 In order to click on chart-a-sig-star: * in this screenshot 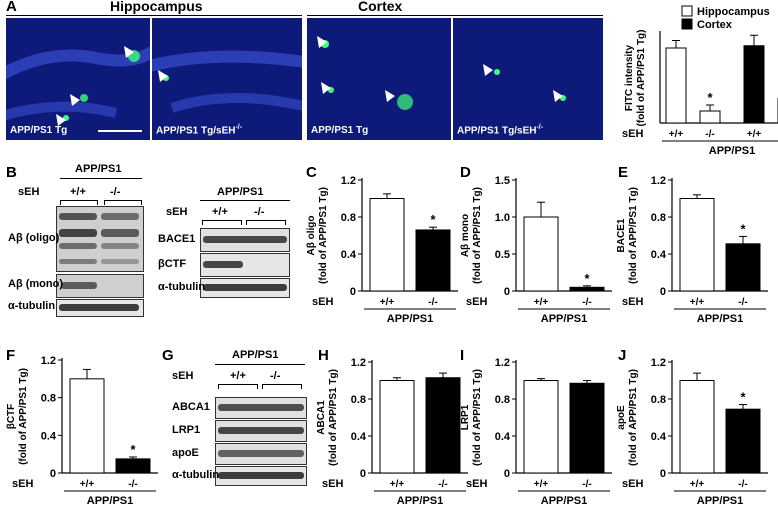, I will do `click(710, 97)`.